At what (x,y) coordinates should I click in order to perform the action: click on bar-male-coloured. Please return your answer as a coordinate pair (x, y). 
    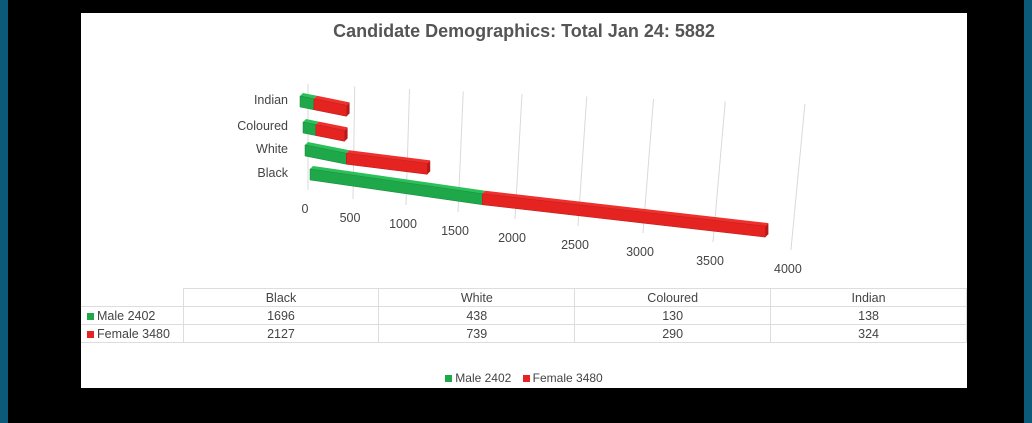
    Looking at the image, I should click on (309, 128).